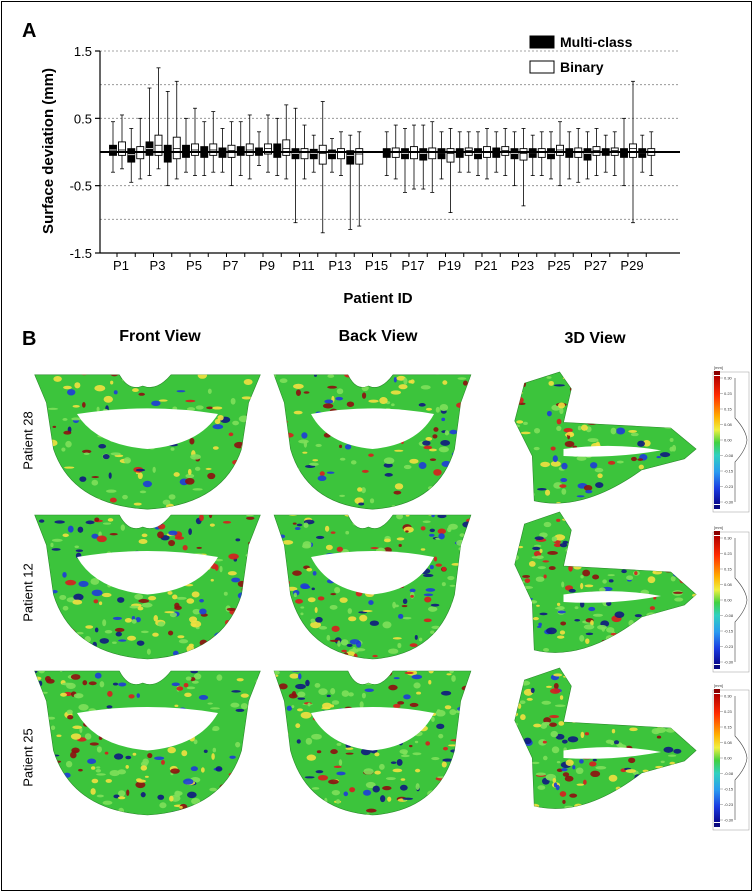  Describe the element at coordinates (423, 157) in the screenshot. I see `box-multi-class-p18` at that location.